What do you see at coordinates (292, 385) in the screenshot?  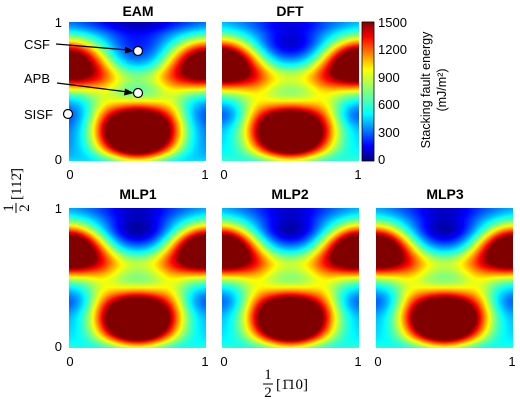 I see `x-axis-label-vector: [1̄10]` at bounding box center [292, 385].